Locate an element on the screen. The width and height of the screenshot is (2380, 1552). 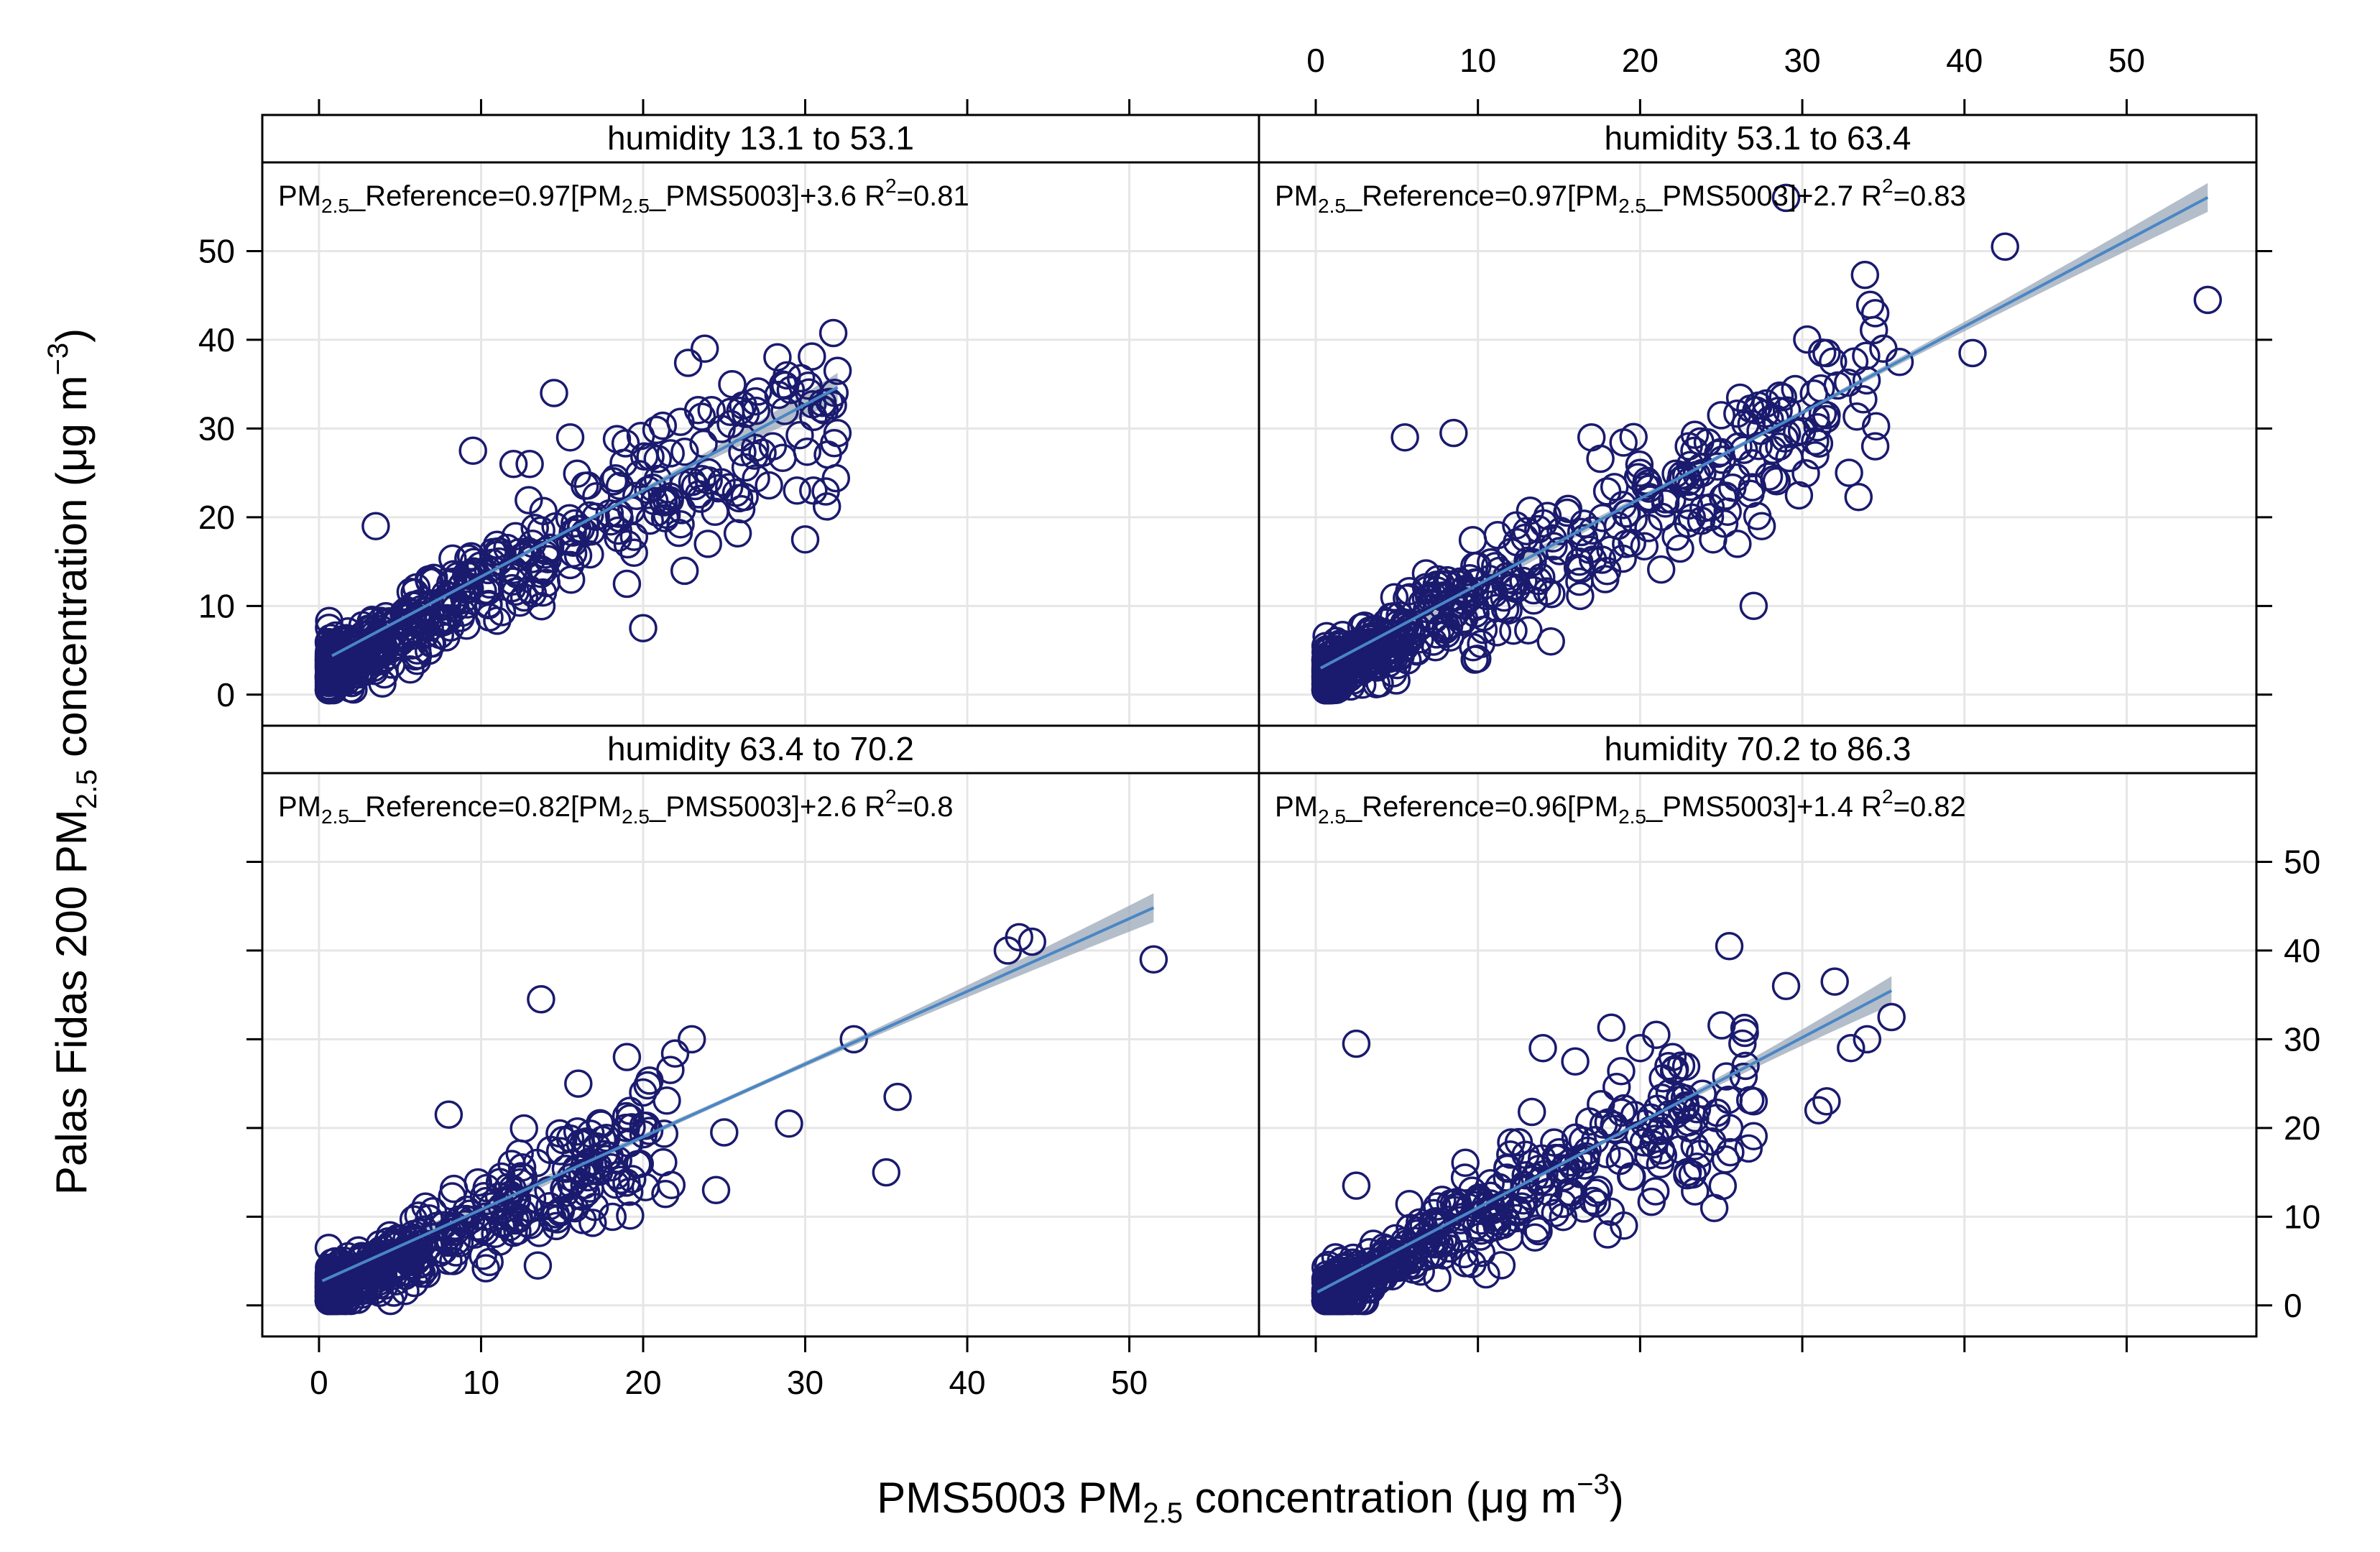
y-tick-label: 40 is located at coordinates (216, 340).